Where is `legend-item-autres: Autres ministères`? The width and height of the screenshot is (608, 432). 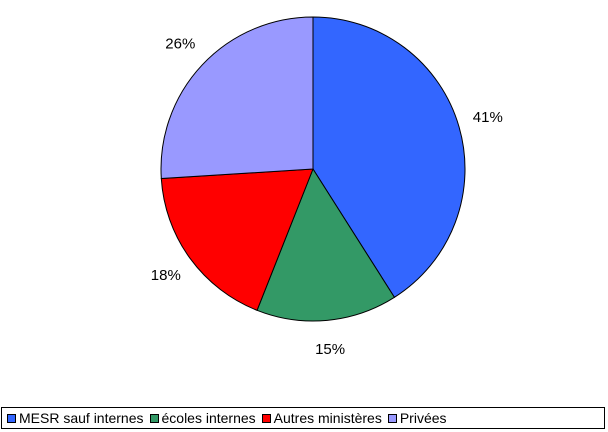 legend-item-autres: Autres ministères is located at coordinates (321, 418).